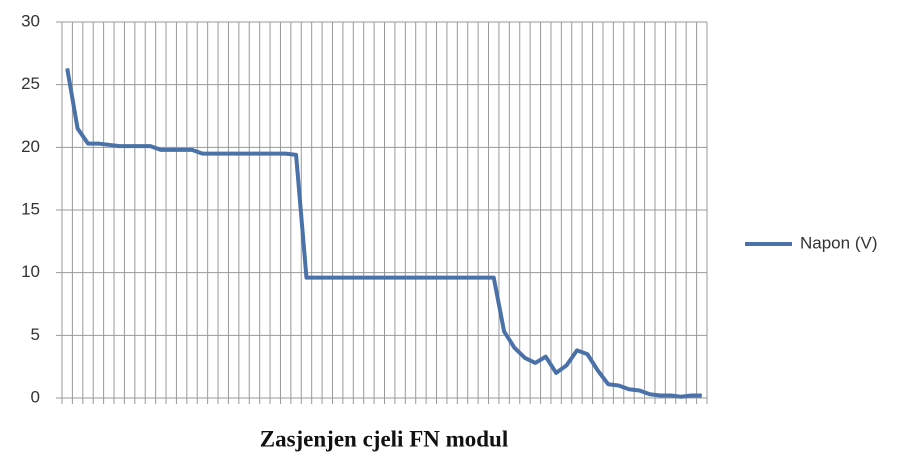 Image resolution: width=909 pixels, height=460 pixels. I want to click on legend-label: Napon (V), so click(838, 242).